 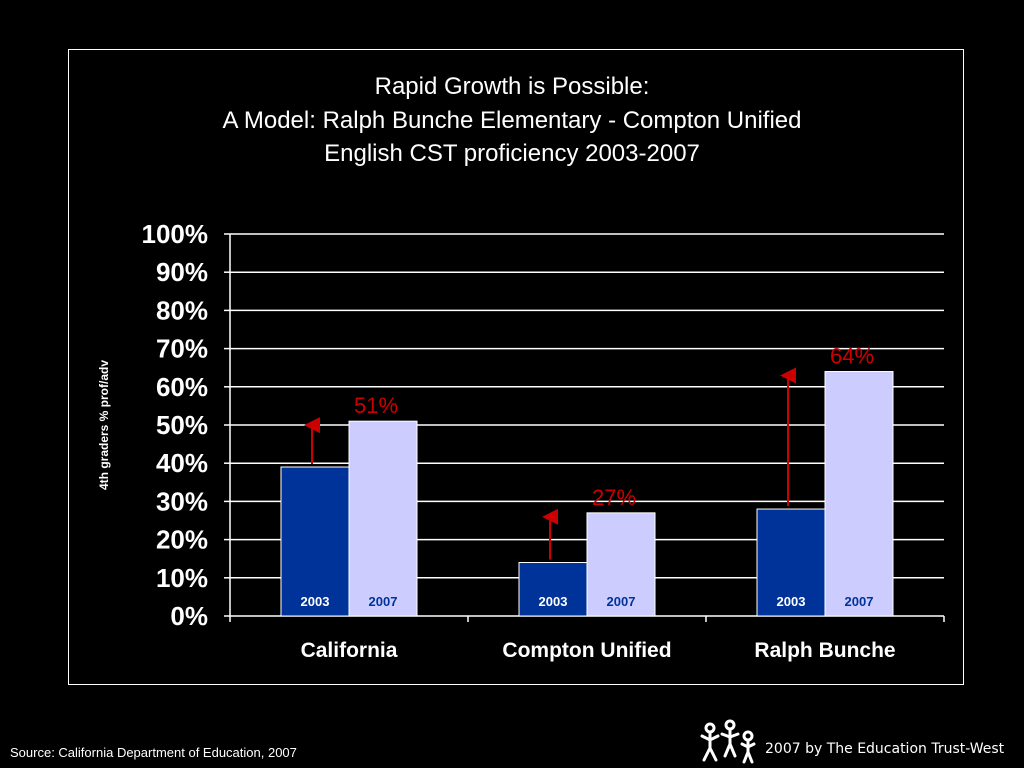 I want to click on category-label: Ralph Bunche, so click(x=824, y=650).